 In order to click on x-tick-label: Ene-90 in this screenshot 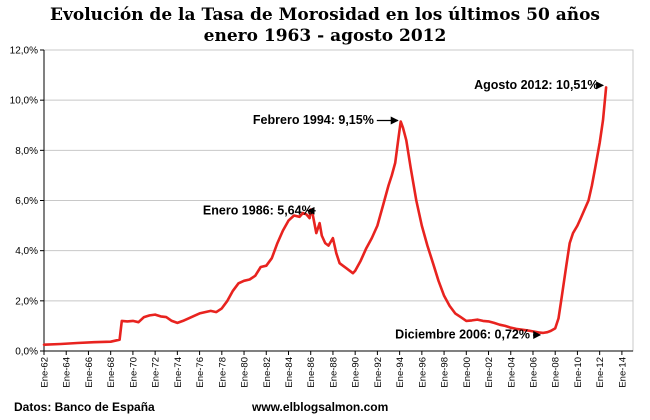, I will do `click(356, 372)`.